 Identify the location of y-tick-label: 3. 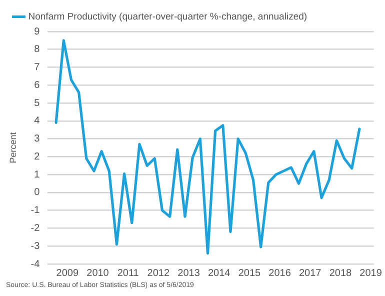
(37, 139).